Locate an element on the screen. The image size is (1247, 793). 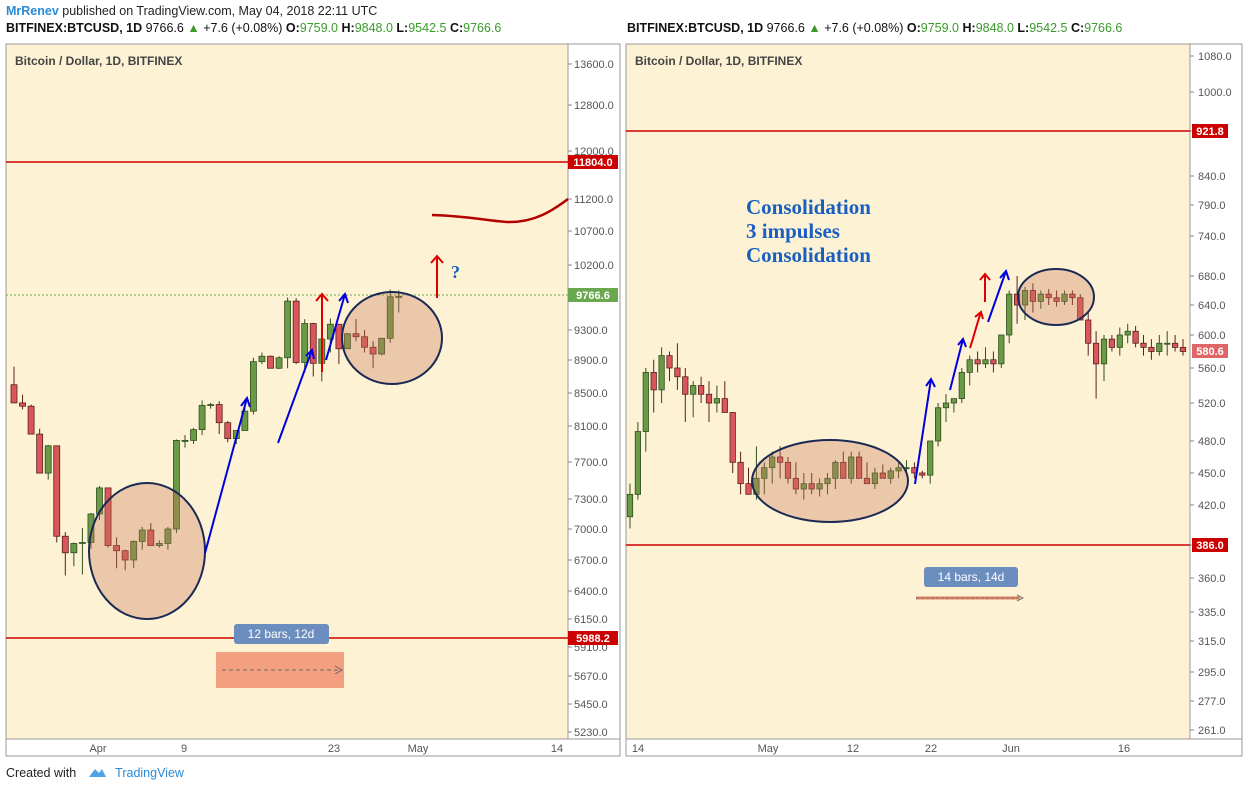
target-arrows-left is located at coordinates (379, 313).